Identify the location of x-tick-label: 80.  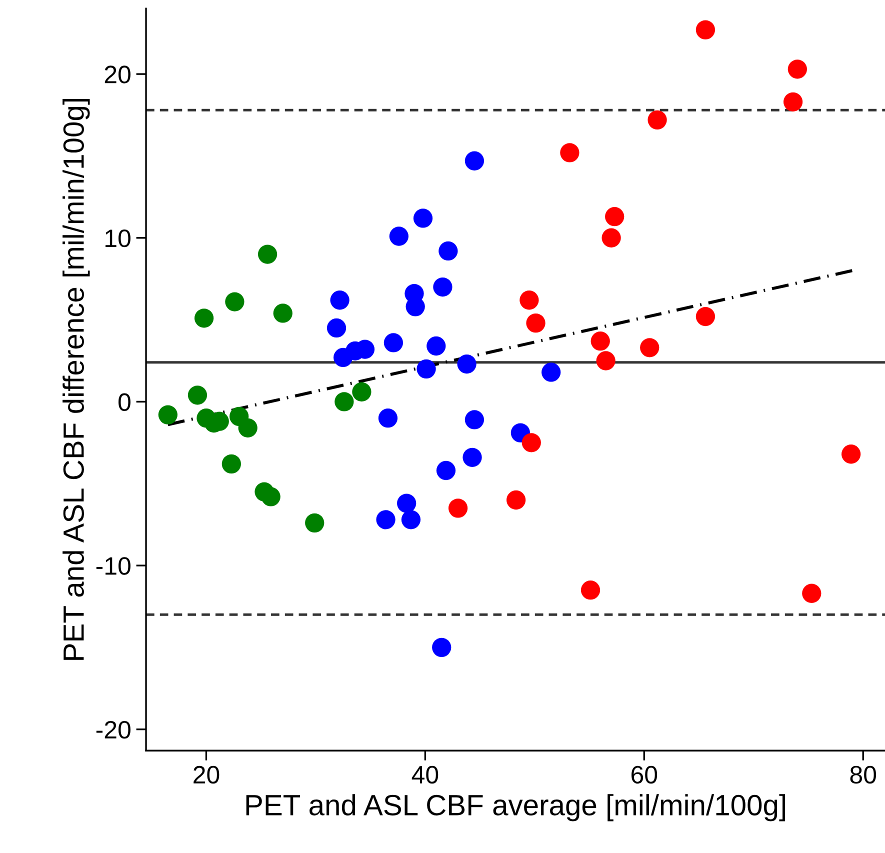
(863, 775).